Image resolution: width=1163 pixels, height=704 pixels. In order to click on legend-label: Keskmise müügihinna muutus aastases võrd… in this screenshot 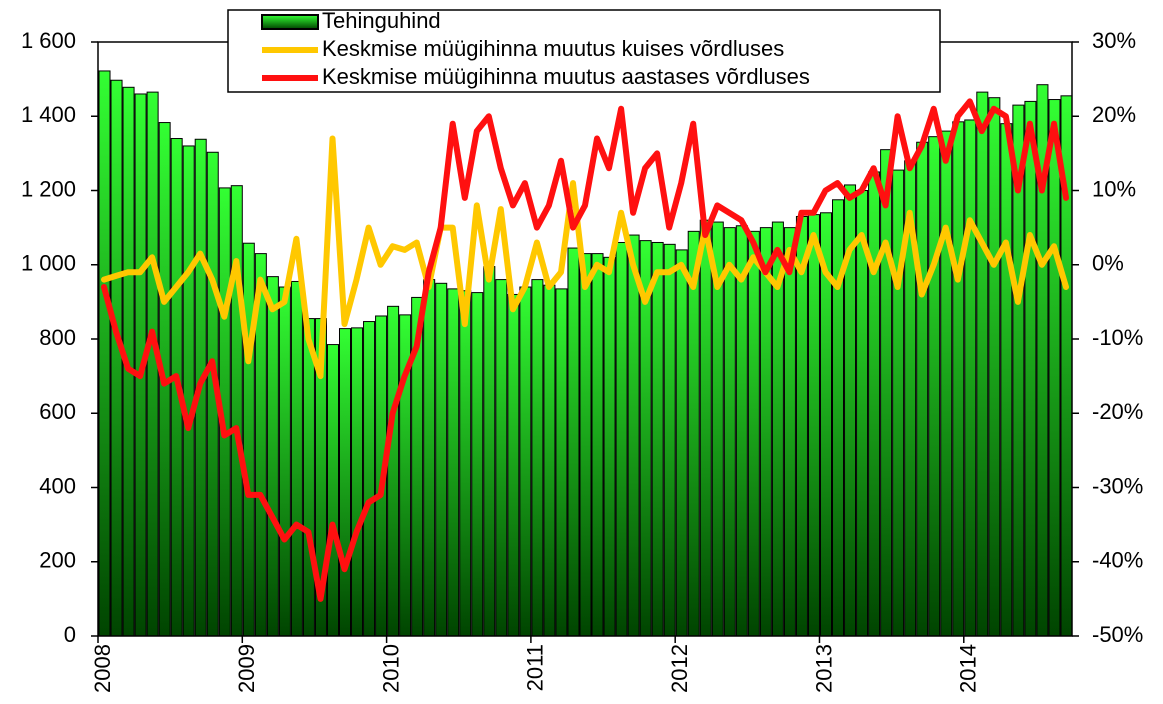, I will do `click(566, 76)`.